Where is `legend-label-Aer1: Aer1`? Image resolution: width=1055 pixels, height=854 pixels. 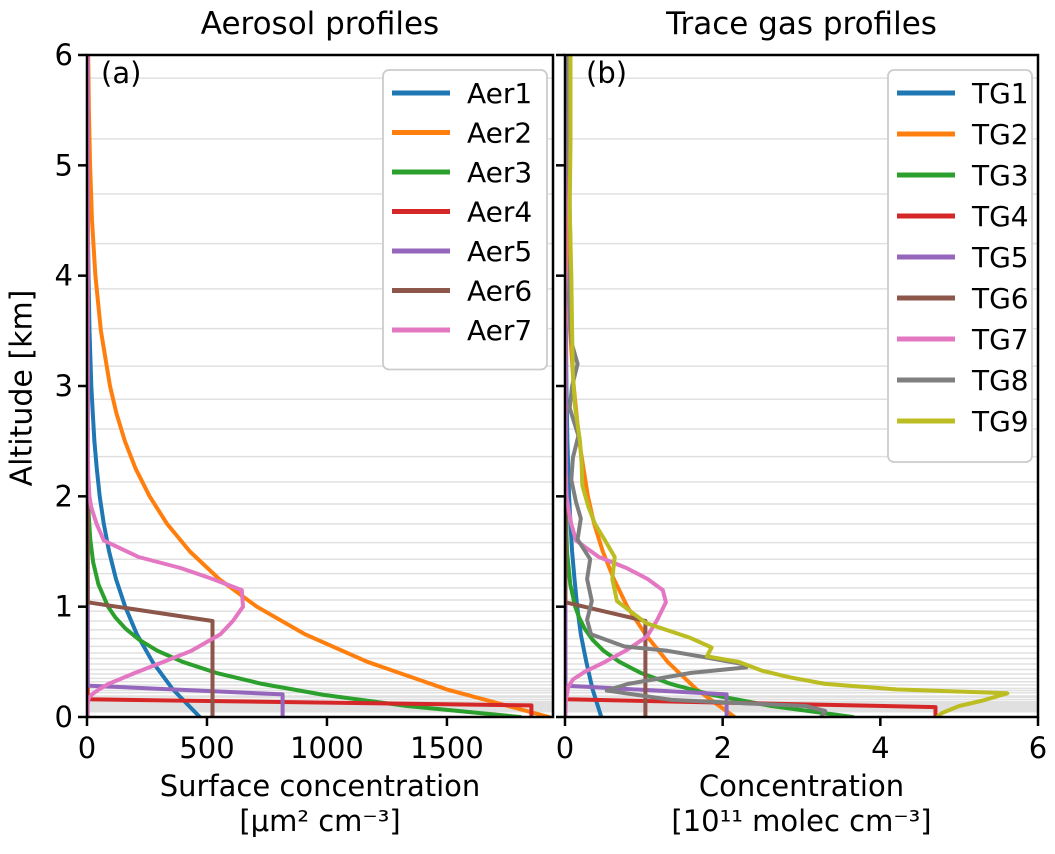 legend-label-Aer1: Aer1 is located at coordinates (499, 93).